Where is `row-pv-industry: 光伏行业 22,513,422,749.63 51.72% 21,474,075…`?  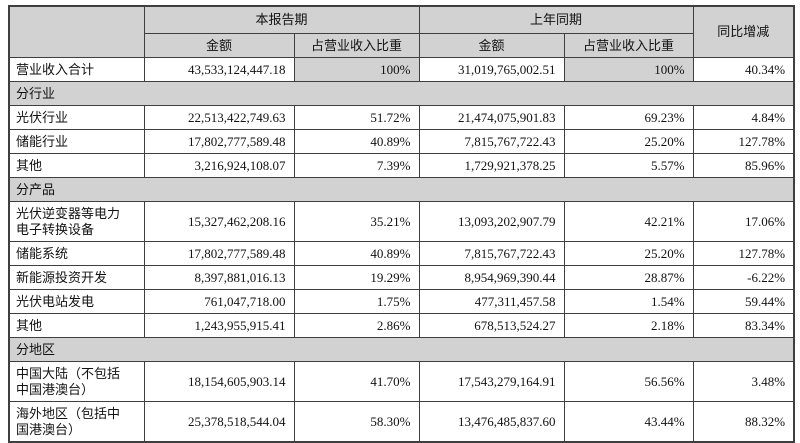
row-pv-industry: 光伏行业 22,513,422,749.63 51.72% 21,474,075… is located at coordinates (401, 117).